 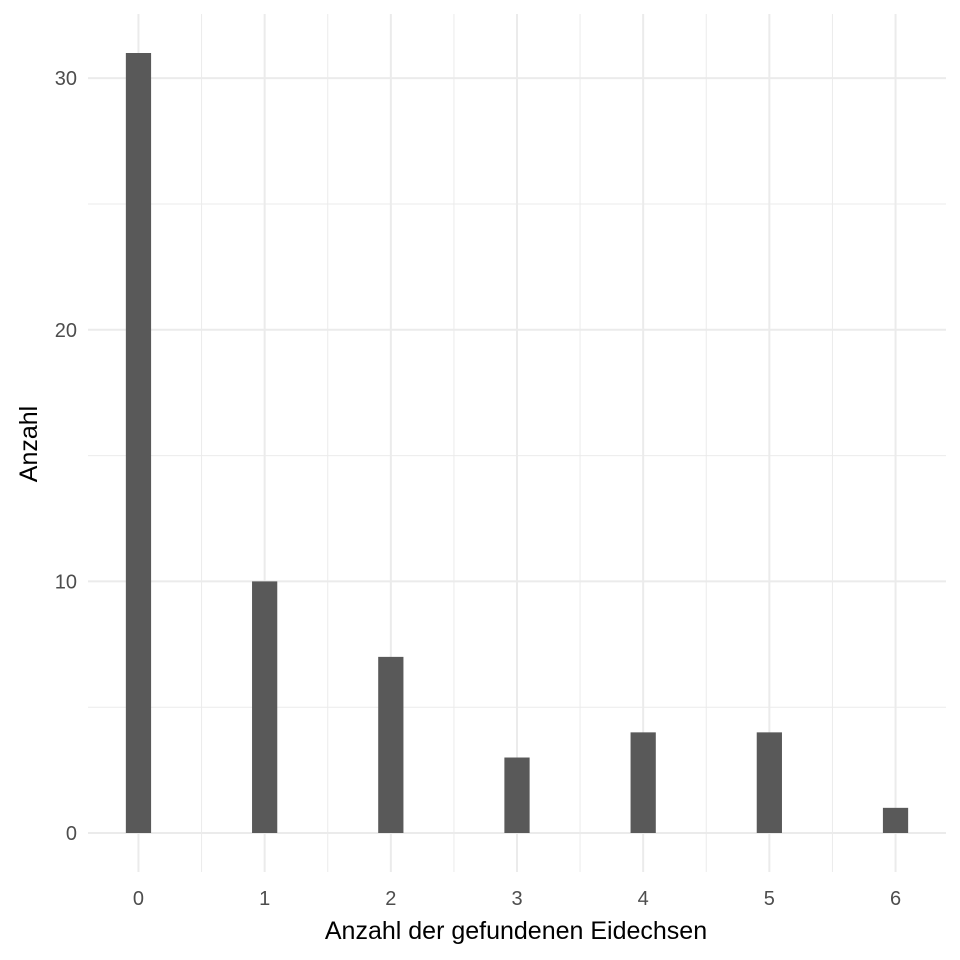 What do you see at coordinates (66, 456) in the screenshot?
I see `y-tick-labels: 0 10 20 30` at bounding box center [66, 456].